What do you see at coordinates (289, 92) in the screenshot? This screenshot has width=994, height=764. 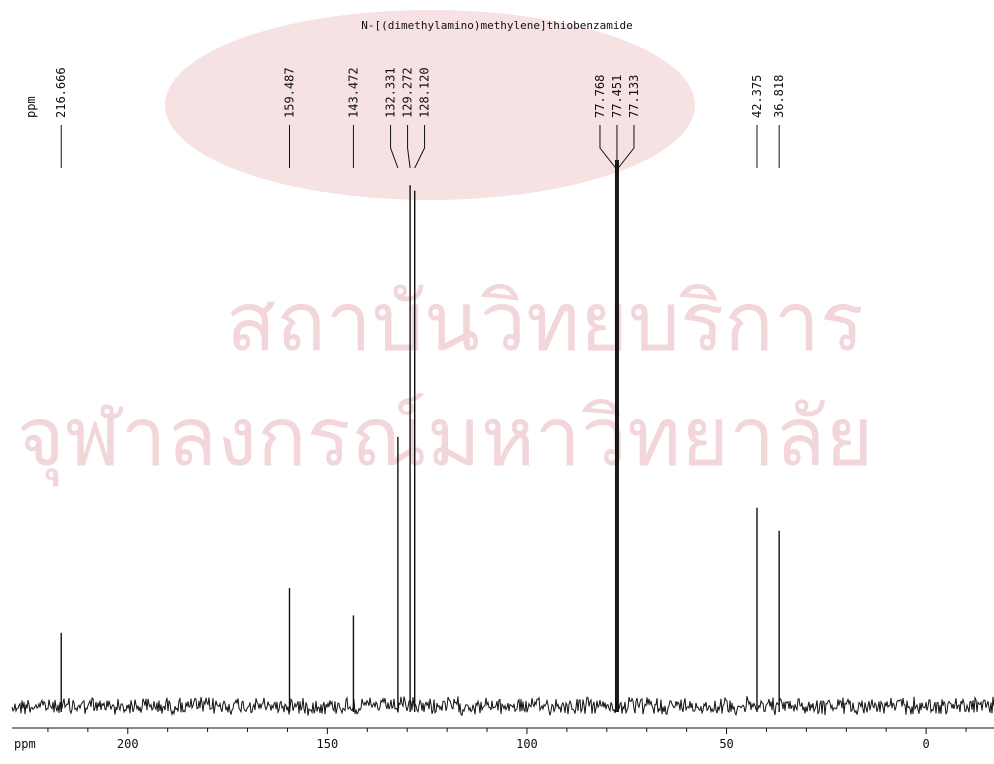 I see `peak-label-159.487: 159.487` at bounding box center [289, 92].